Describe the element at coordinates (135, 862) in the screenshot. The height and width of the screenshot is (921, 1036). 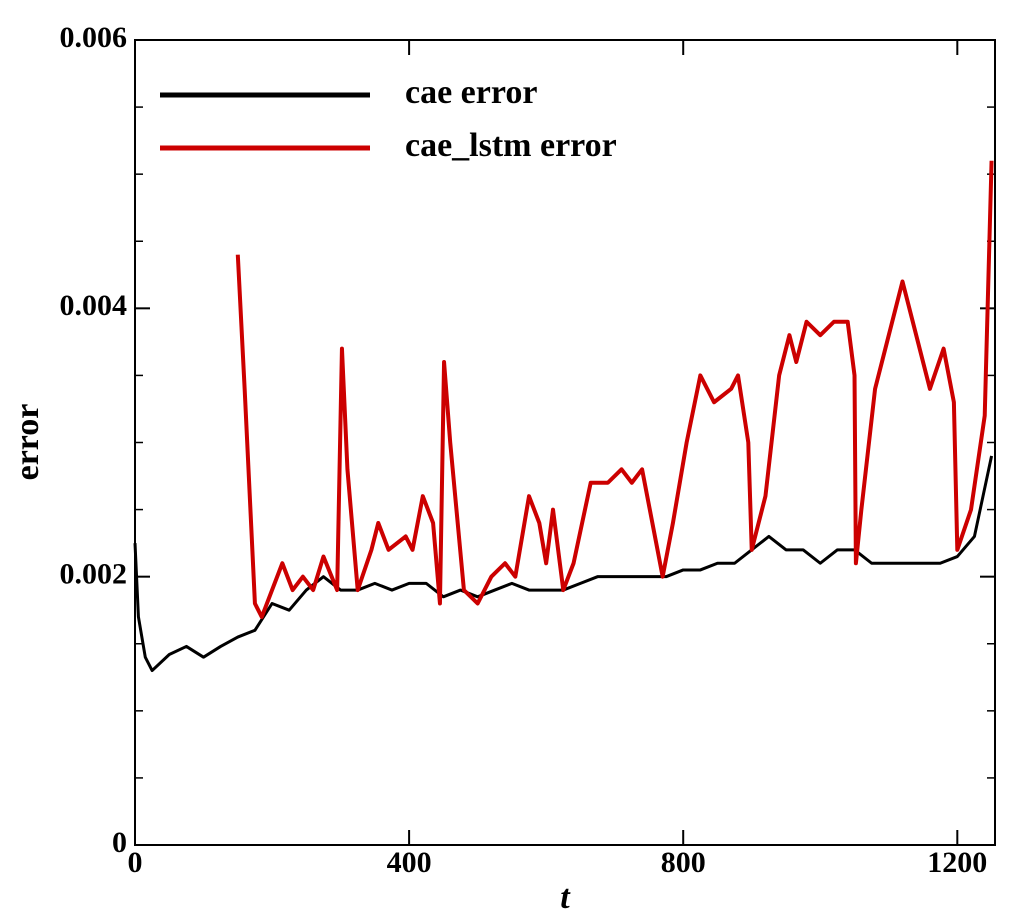
I see `x-tick-label: 0` at that location.